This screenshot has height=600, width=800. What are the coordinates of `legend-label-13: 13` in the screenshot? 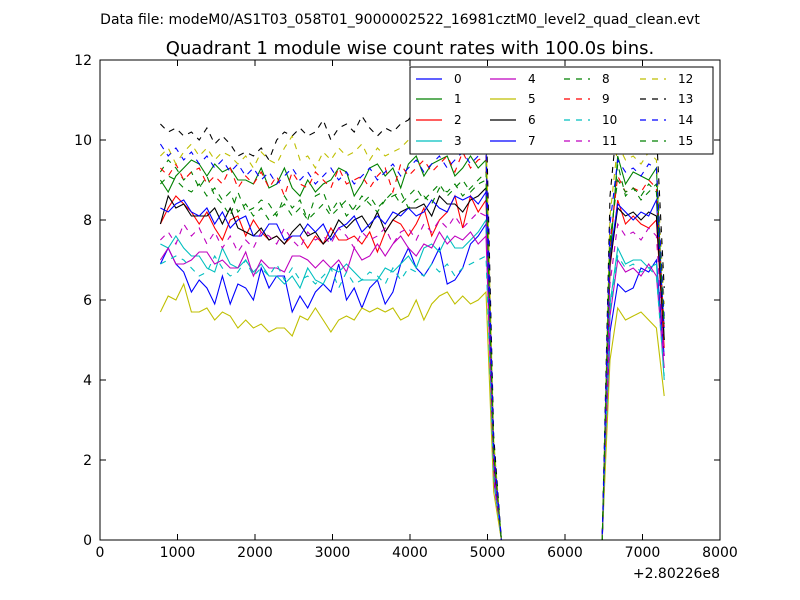 It's located at (685, 99).